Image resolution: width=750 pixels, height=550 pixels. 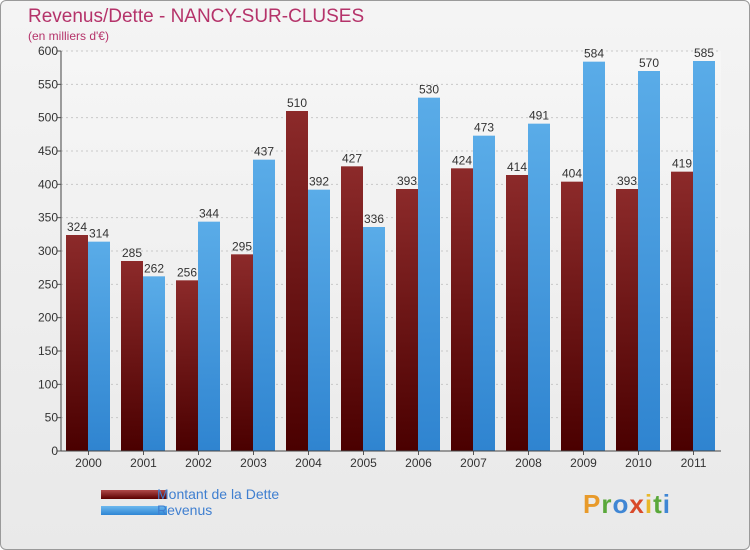 I want to click on data-label: 427, so click(x=352, y=158).